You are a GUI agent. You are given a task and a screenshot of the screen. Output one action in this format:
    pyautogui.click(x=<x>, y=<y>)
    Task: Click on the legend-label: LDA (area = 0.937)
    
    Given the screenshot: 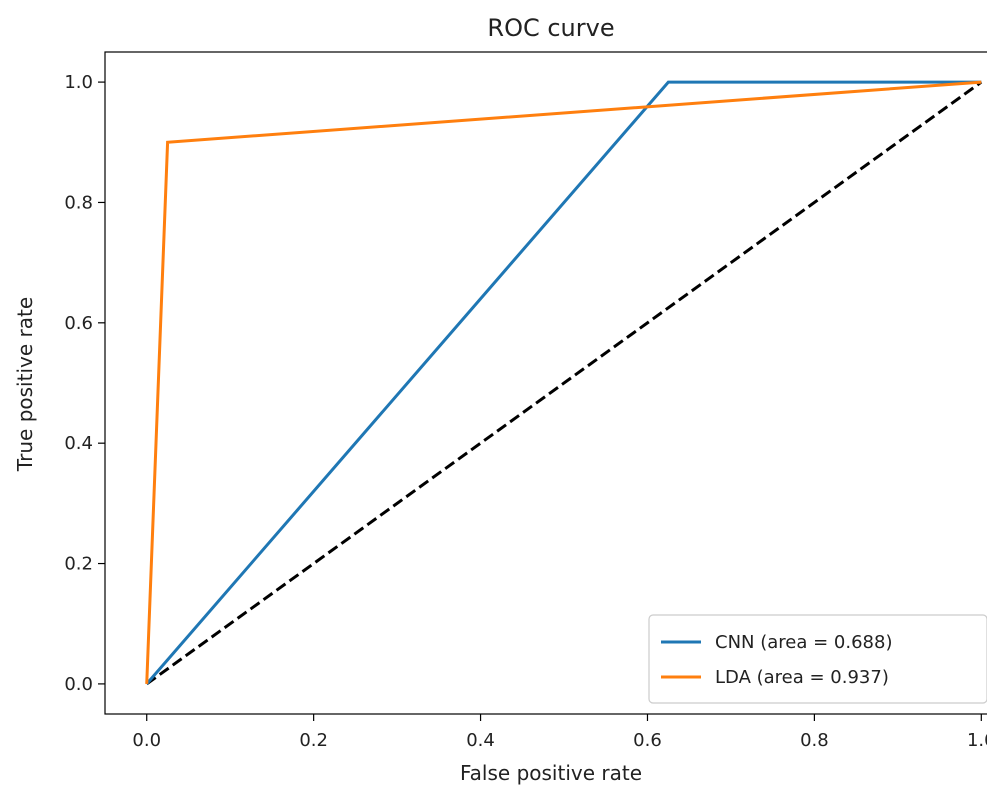 What is the action you would take?
    pyautogui.click(x=802, y=677)
    